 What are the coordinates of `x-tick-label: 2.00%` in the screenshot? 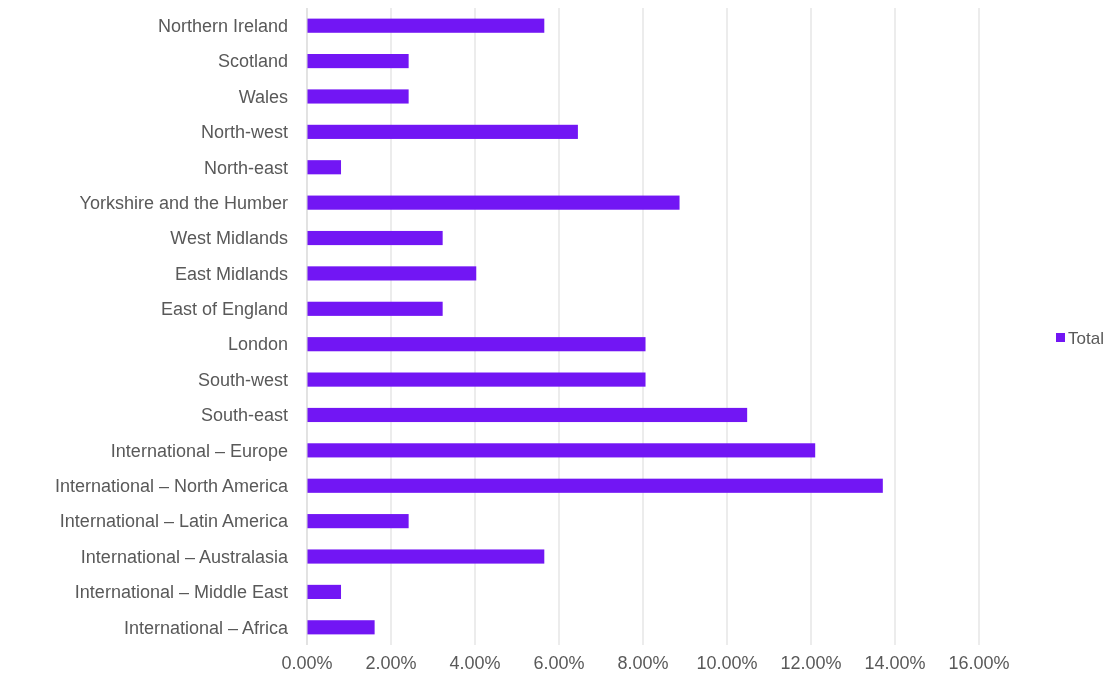 It's located at (391, 663).